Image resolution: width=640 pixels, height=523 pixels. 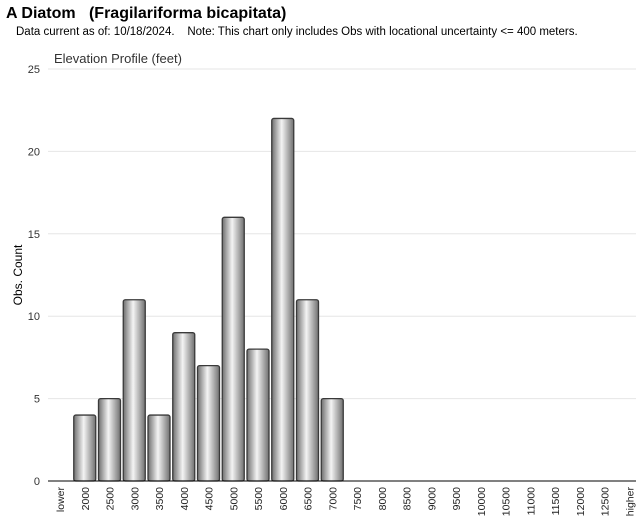 I want to click on y-tick-label: 5, so click(x=37, y=400).